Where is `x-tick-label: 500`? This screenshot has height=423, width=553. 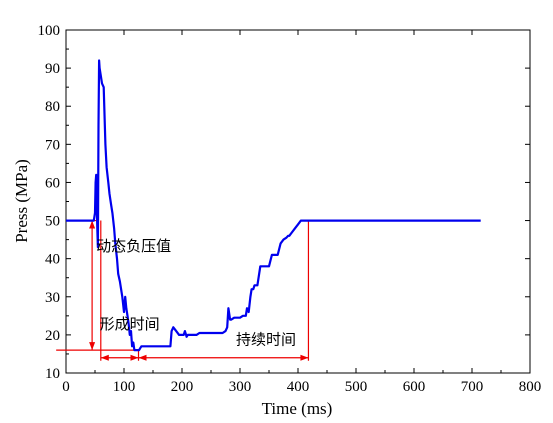
x-tick-label: 500 is located at coordinates (356, 387).